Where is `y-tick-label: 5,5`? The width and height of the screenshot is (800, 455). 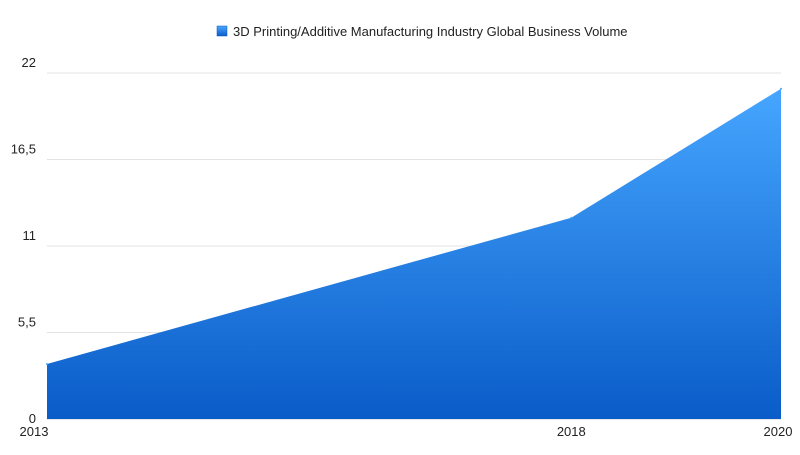 y-tick-label: 5,5 is located at coordinates (27, 322).